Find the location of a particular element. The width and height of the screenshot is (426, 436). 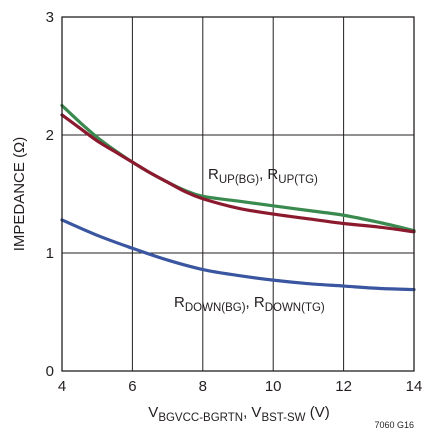

annotation-r-up-main1: R is located at coordinates (213, 174).